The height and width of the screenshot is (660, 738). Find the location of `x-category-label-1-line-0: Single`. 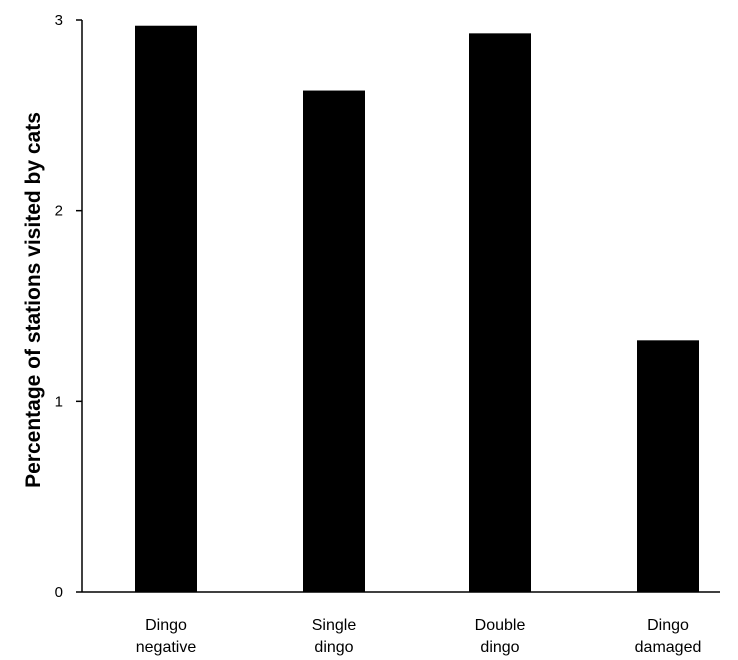

x-category-label-1-line-0: Single is located at coordinates (334, 625).